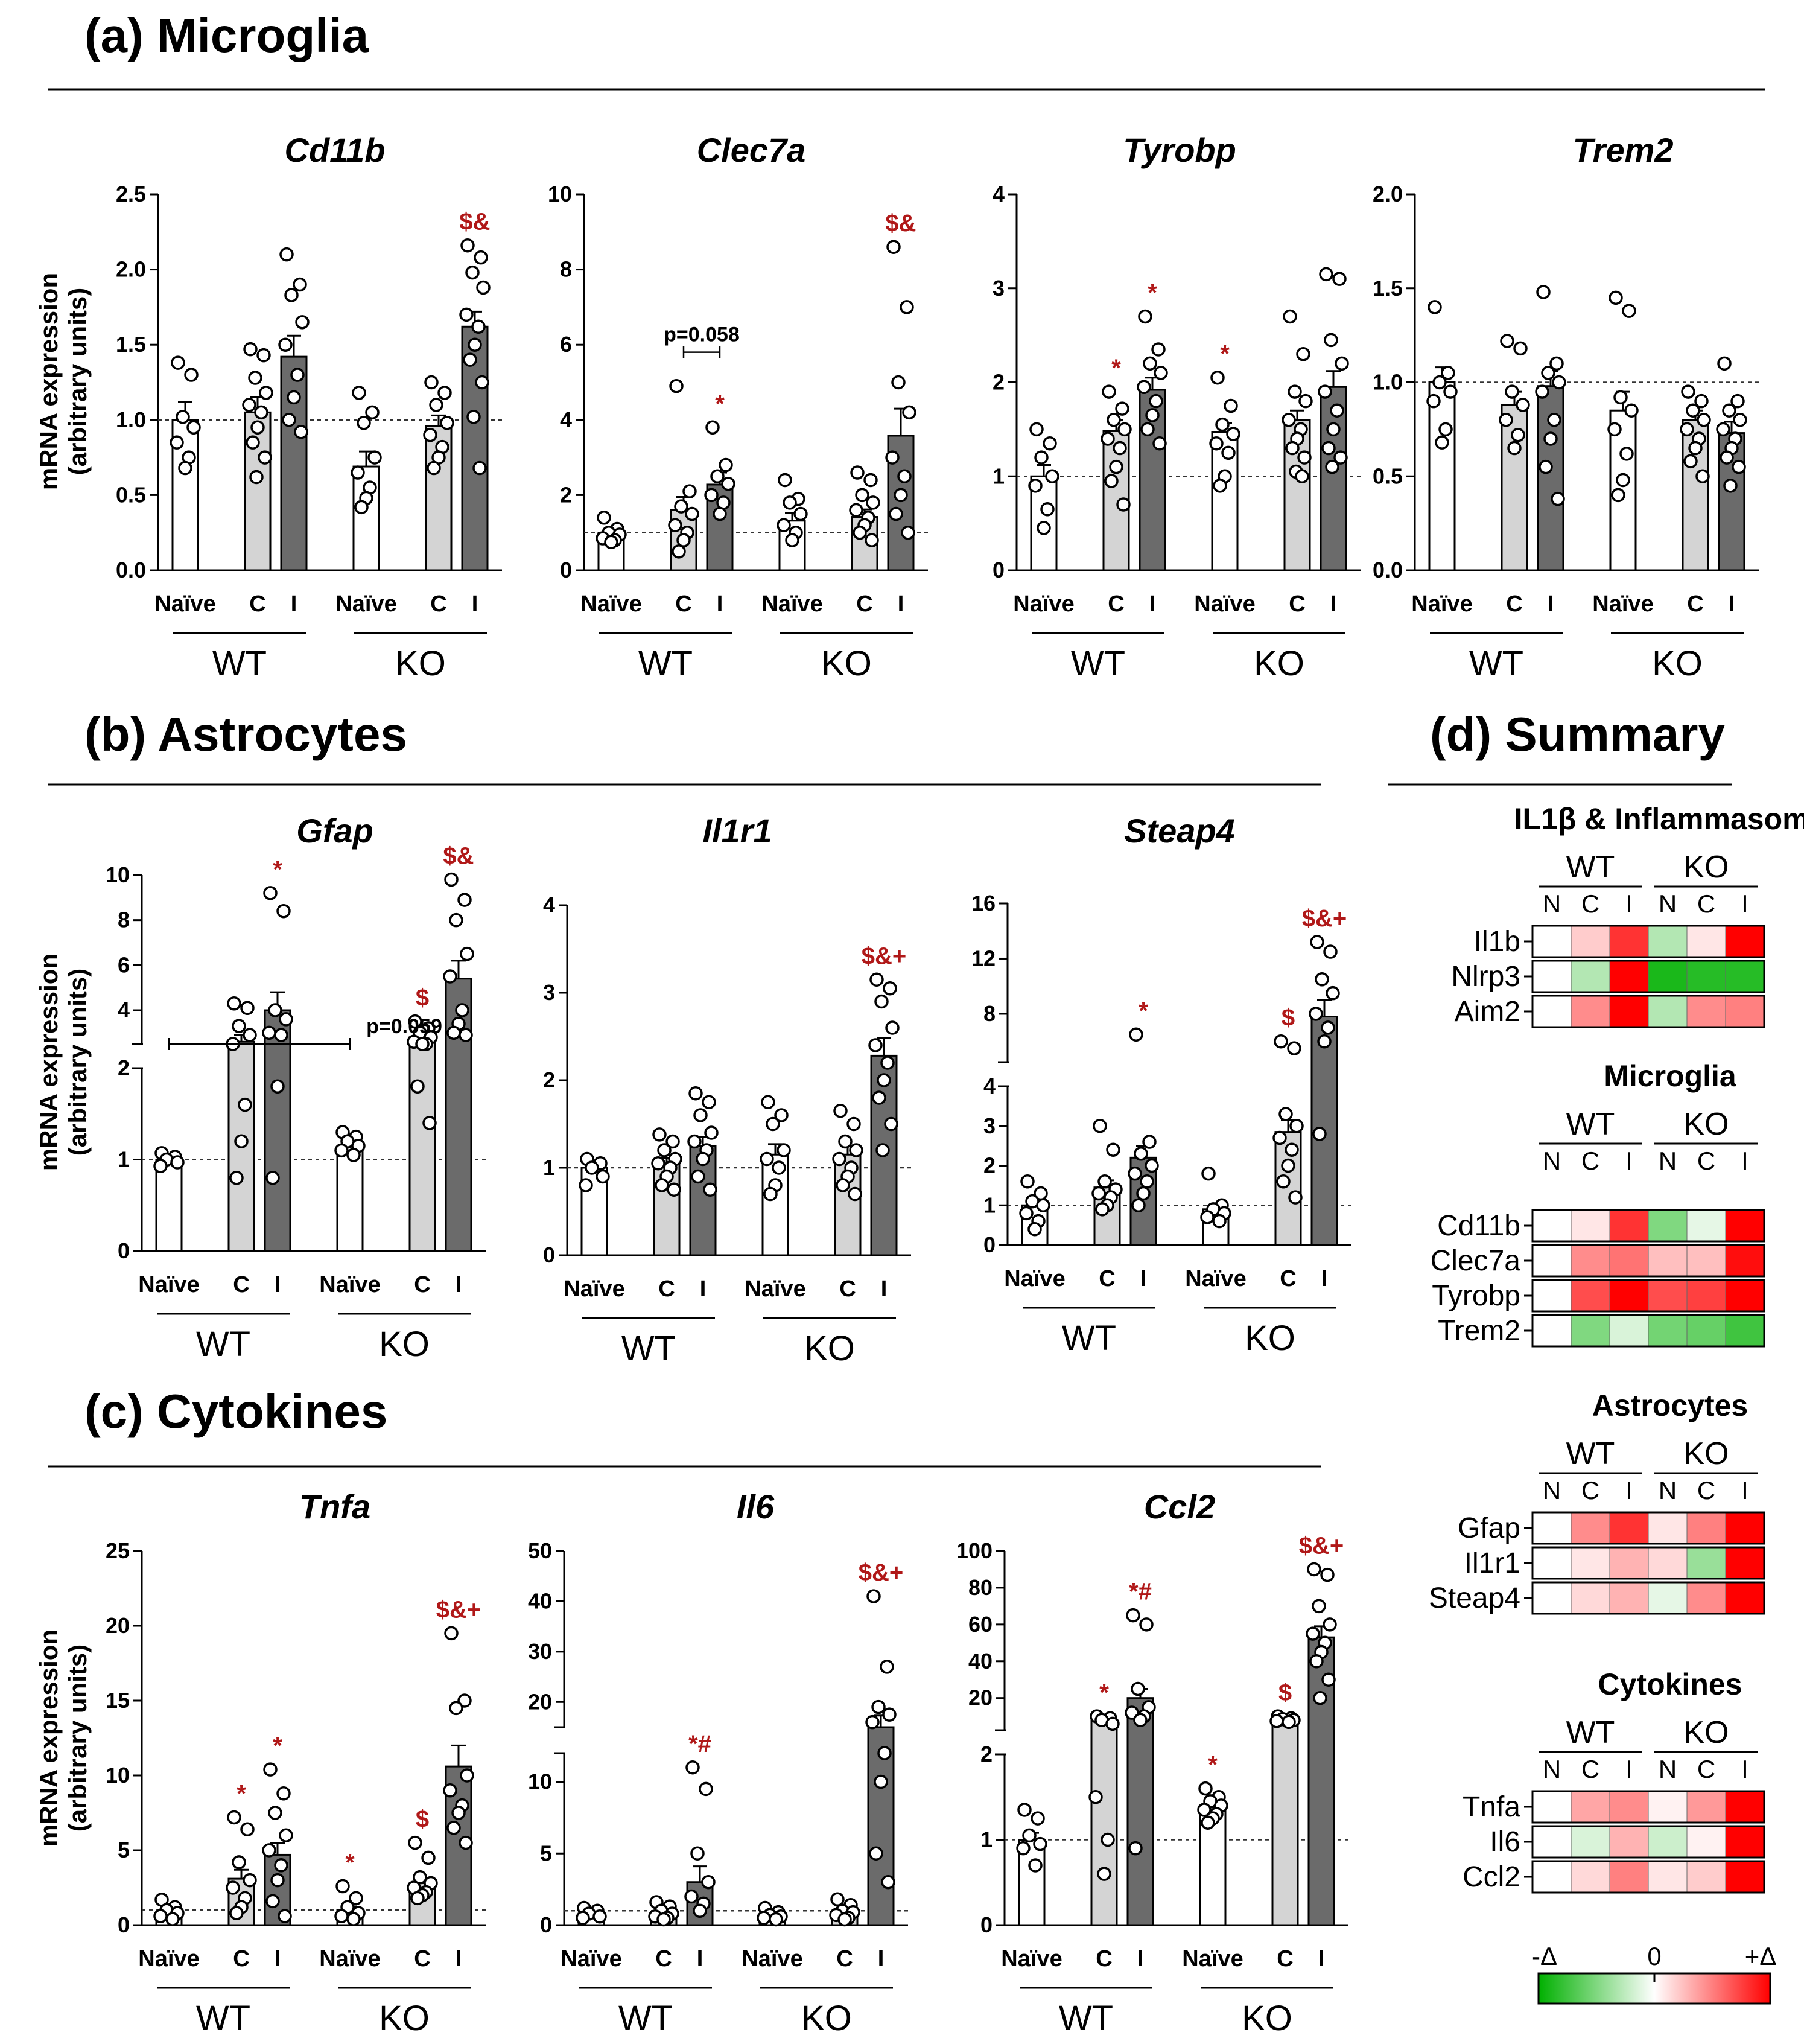 This screenshot has width=1804, height=2044. I want to click on y-tick-label: 20, so click(118, 1625).